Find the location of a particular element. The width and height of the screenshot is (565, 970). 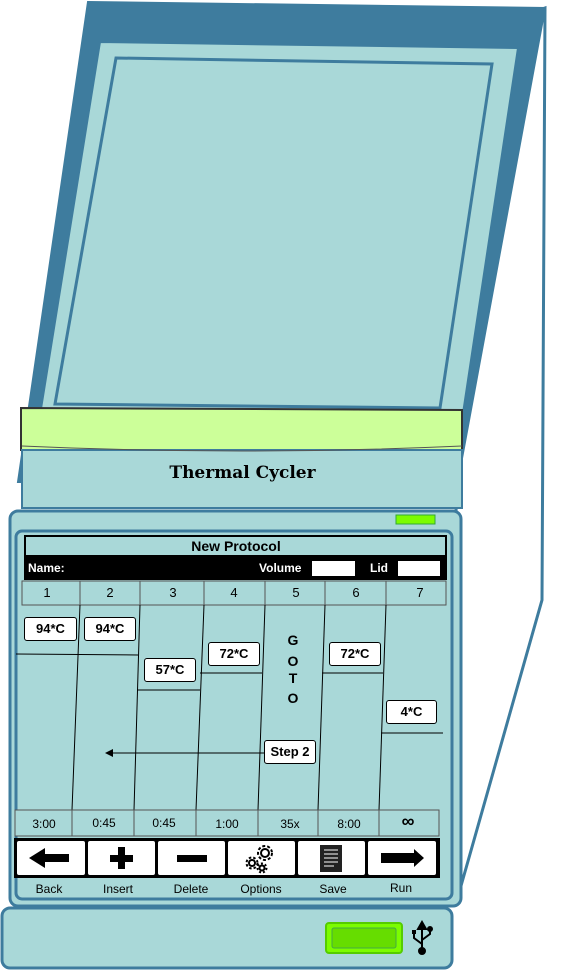

run-button is located at coordinates (402, 858).